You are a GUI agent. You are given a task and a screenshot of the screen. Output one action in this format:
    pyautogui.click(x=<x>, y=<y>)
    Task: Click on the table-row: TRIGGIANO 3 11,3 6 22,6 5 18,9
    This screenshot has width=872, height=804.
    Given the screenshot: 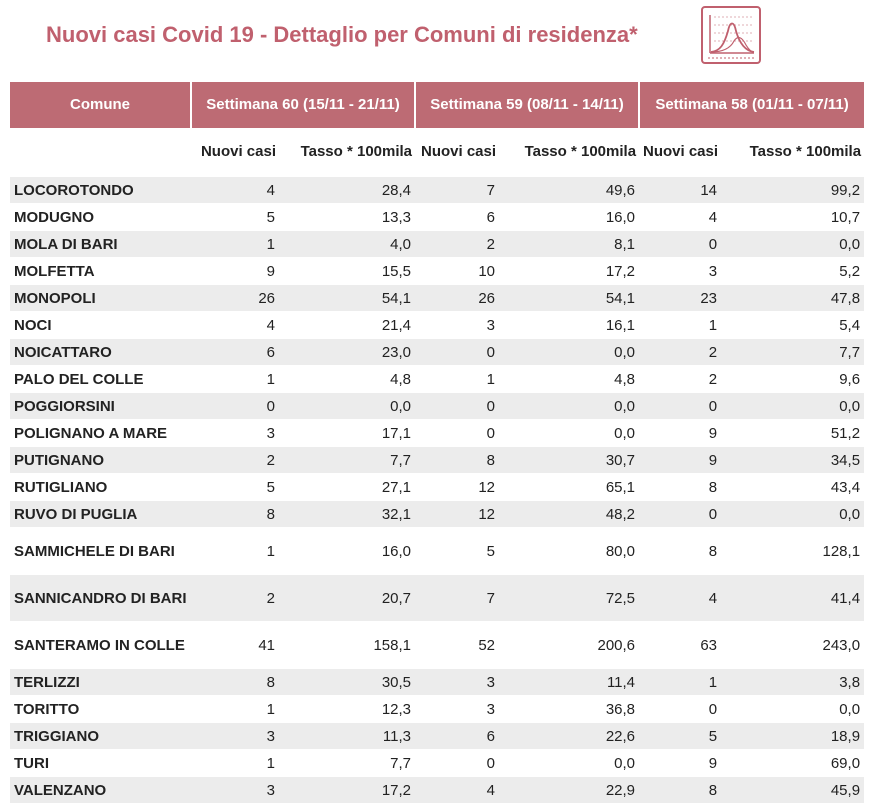 What is the action you would take?
    pyautogui.click(x=437, y=736)
    